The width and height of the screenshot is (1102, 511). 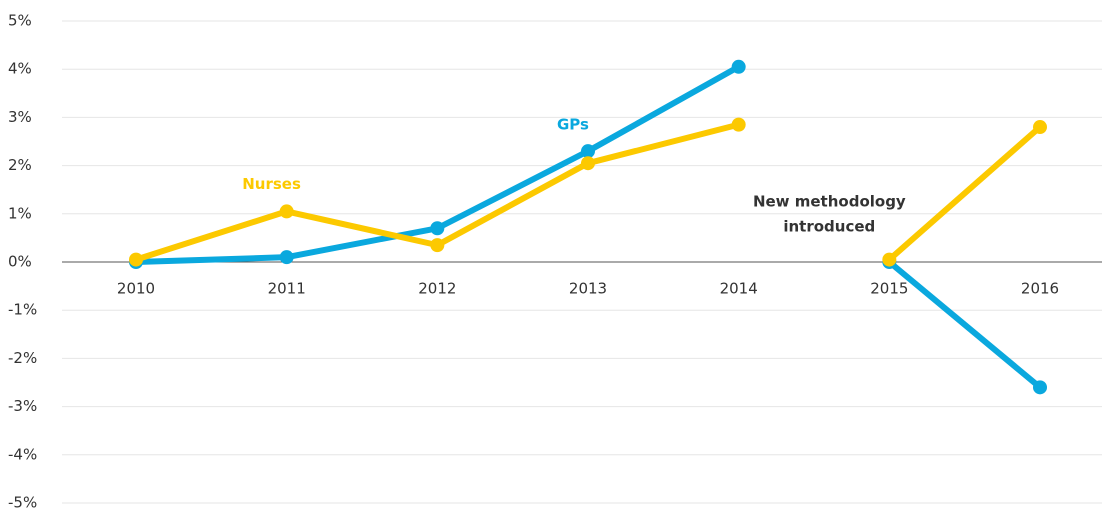 What do you see at coordinates (739, 289) in the screenshot?
I see `x-tick-label: 2014` at bounding box center [739, 289].